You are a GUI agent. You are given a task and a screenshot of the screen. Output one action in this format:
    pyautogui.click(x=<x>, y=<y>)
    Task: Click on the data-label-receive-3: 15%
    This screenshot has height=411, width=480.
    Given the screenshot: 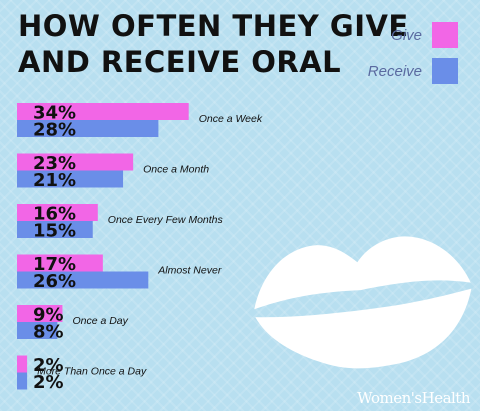 What is the action you would take?
    pyautogui.click(x=54, y=231)
    